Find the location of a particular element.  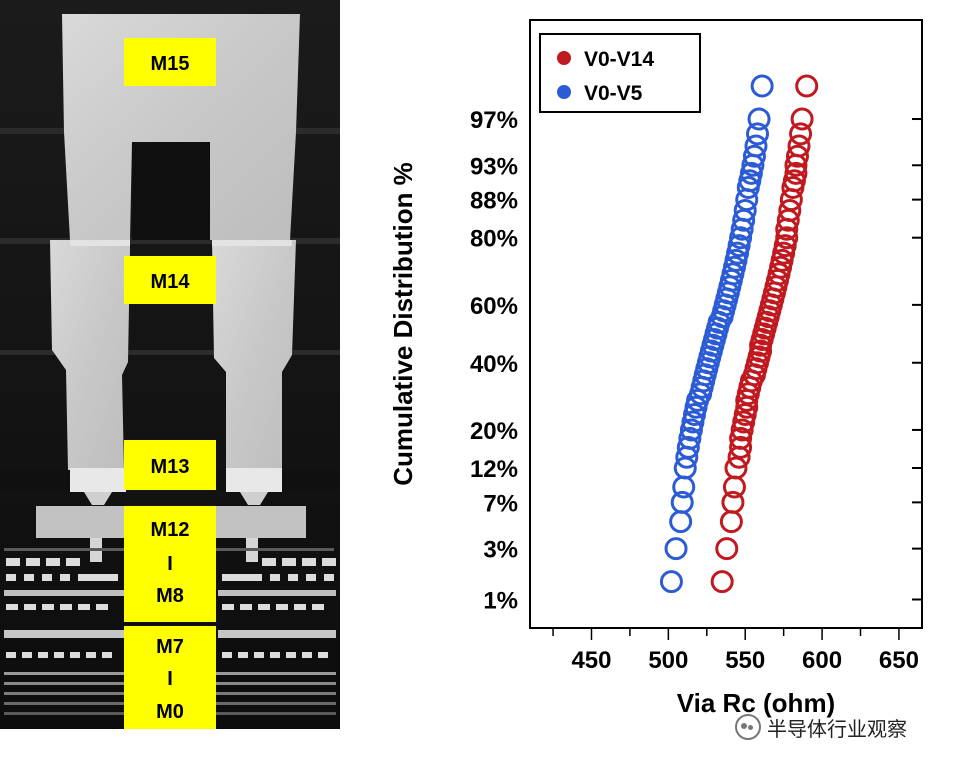

legend-label-v0-v5: V0-V5 is located at coordinates (613, 93).